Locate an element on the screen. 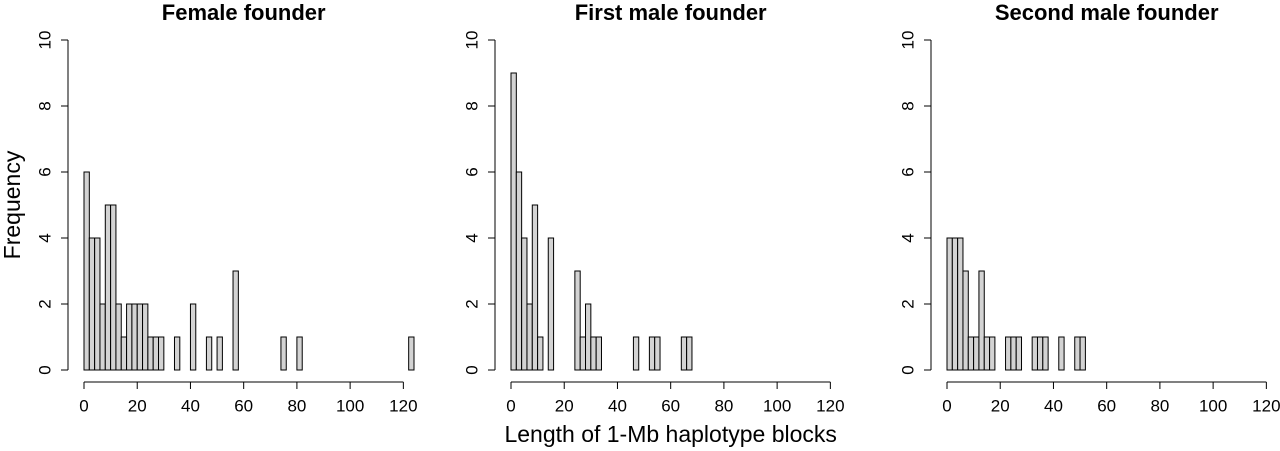  x-axis-label: Length of 1-Mb haplotype blocks is located at coordinates (670, 434).